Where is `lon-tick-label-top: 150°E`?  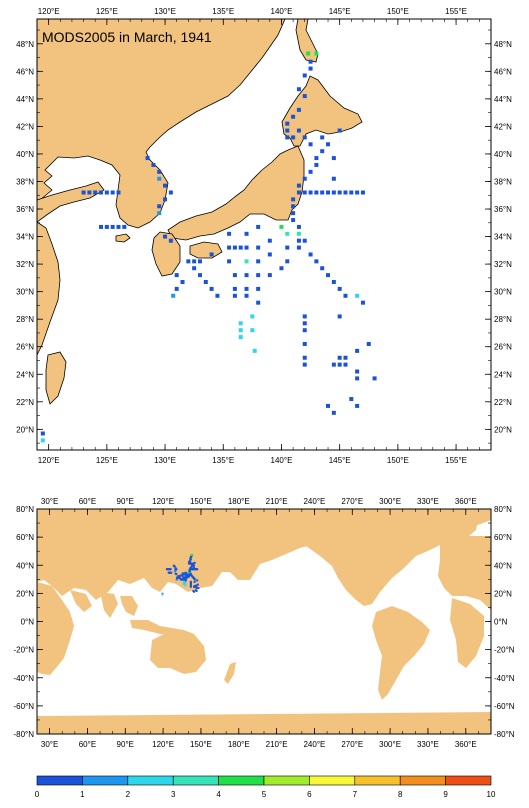
lon-tick-label-top: 150°E is located at coordinates (201, 501).